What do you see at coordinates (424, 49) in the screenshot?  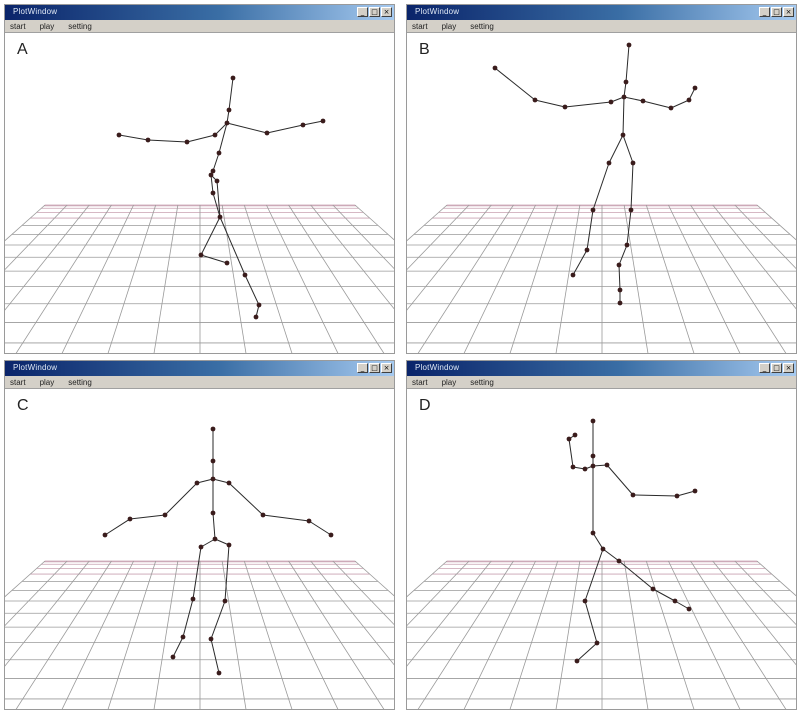 I see `panel-label: B` at bounding box center [424, 49].